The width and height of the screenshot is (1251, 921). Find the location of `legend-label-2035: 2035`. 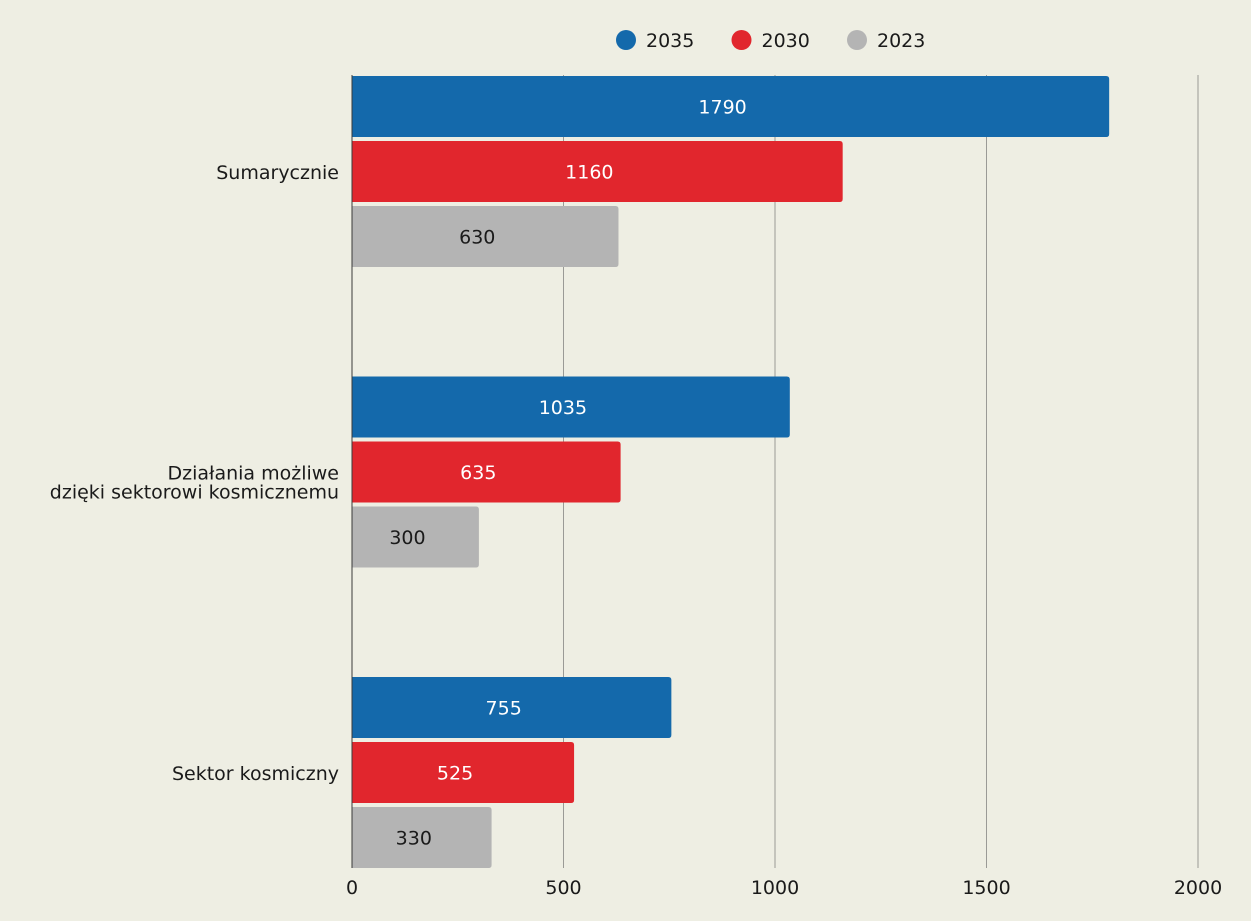

legend-label-2035: 2035 is located at coordinates (670, 41).